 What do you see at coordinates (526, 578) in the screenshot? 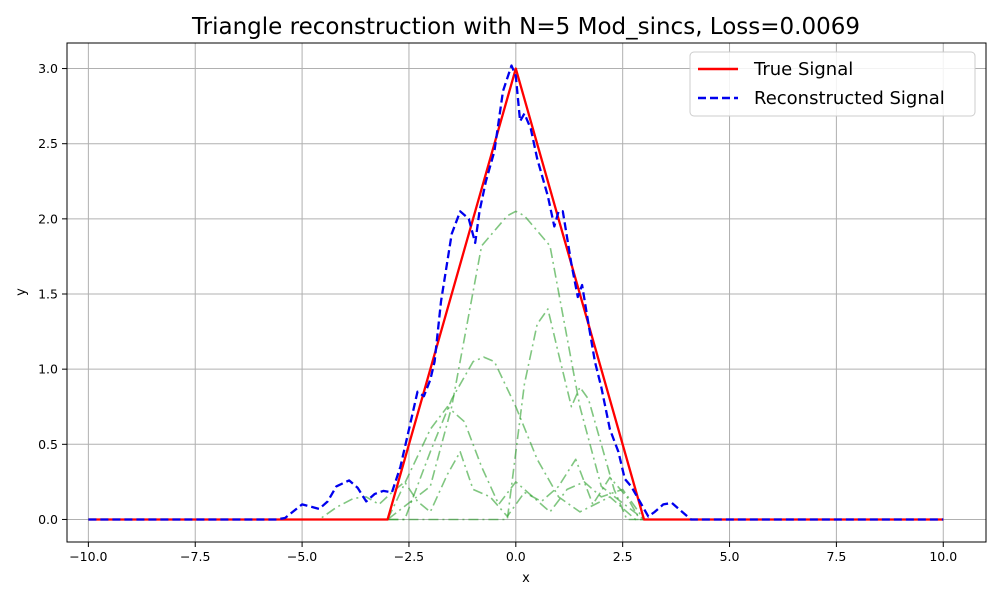
I see `x-axis-label: x` at bounding box center [526, 578].